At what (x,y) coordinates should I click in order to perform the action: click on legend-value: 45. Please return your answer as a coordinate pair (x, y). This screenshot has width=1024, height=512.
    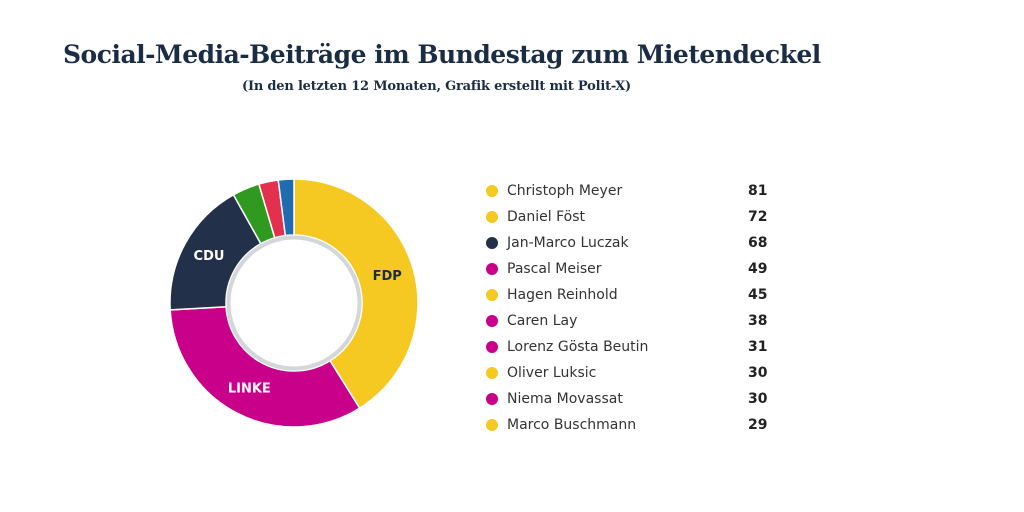
    Looking at the image, I should click on (758, 295).